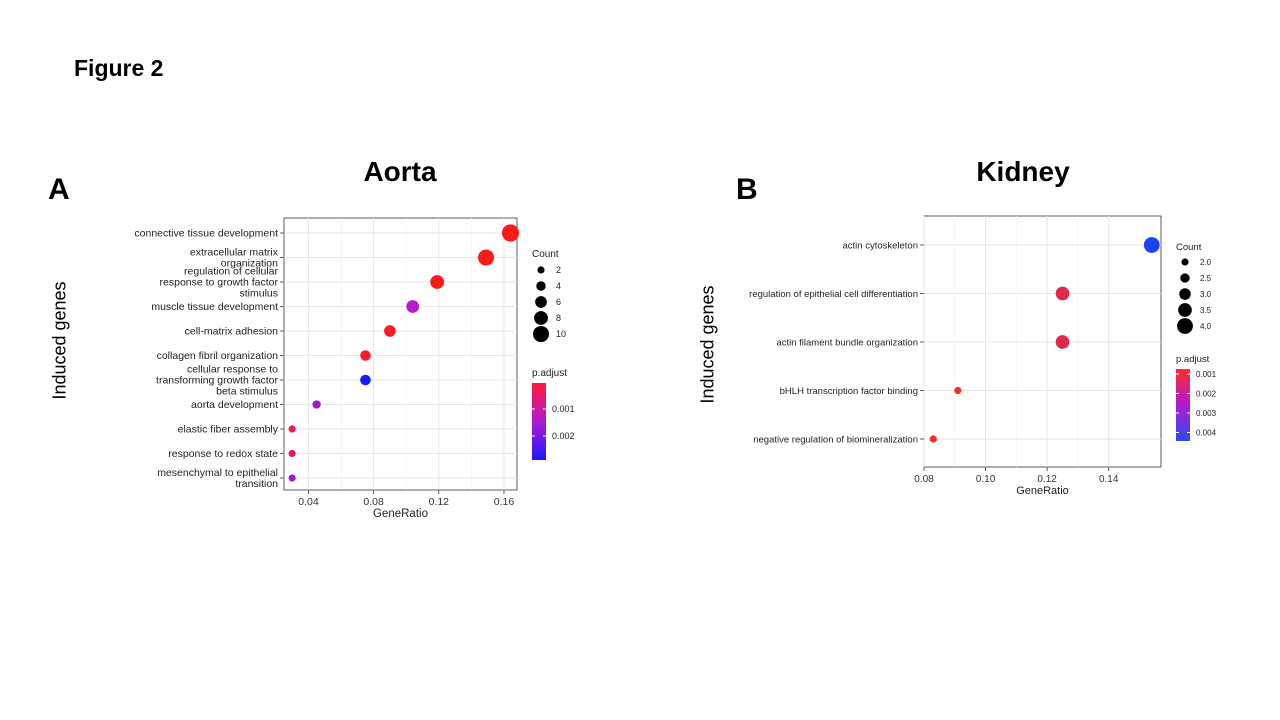 Image resolution: width=1280 pixels, height=720 pixels. What do you see at coordinates (247, 392) in the screenshot?
I see `y-tick-label-line: beta stimulus` at bounding box center [247, 392].